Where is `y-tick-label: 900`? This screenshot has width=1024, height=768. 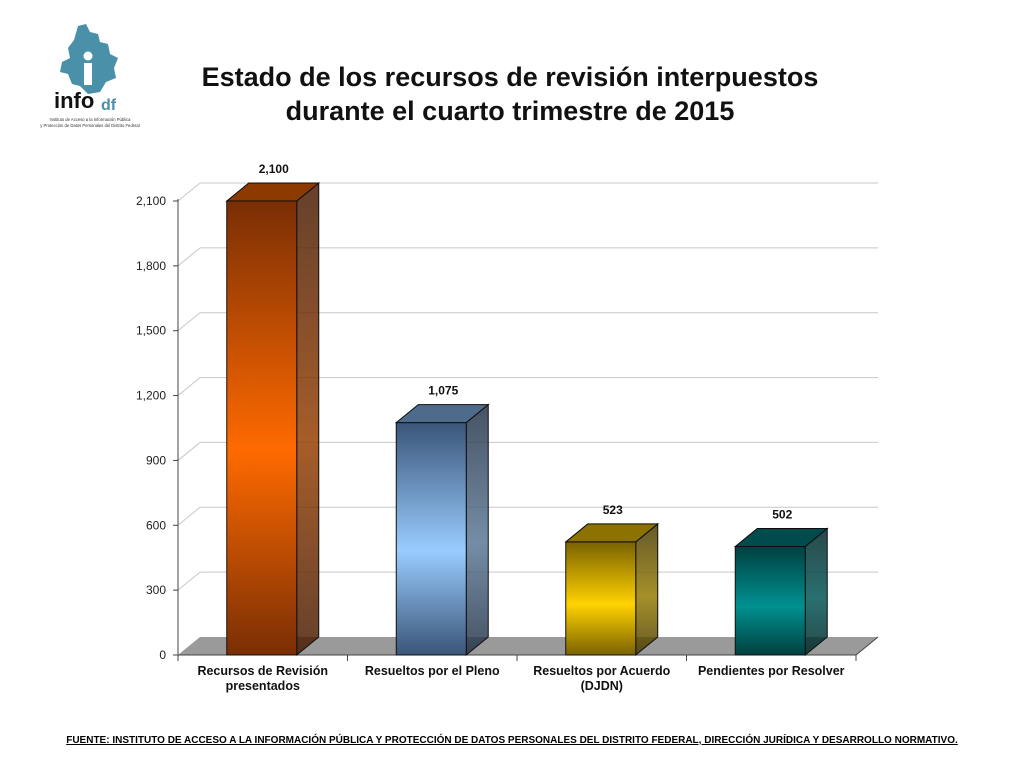 y-tick-label: 900 is located at coordinates (156, 460).